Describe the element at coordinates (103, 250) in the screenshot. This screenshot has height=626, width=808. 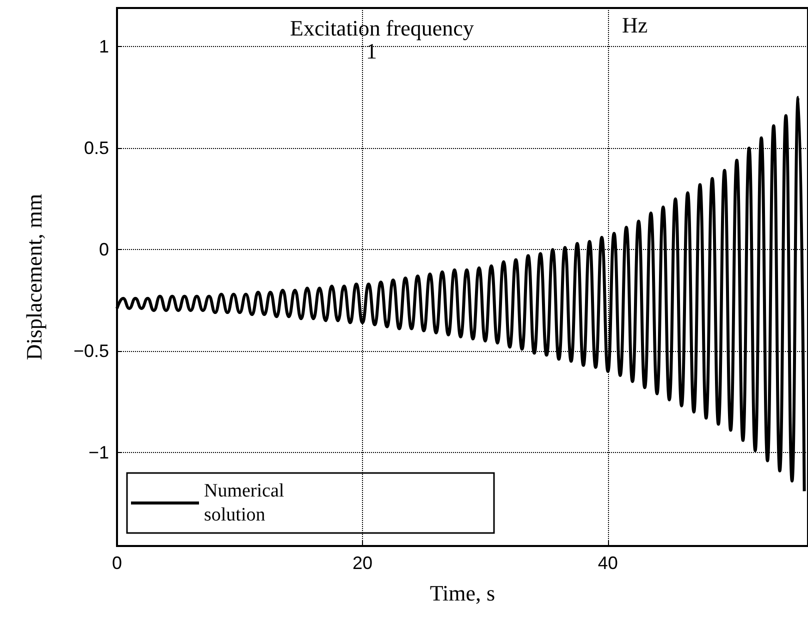
I see `y-tick-label: 0` at that location.